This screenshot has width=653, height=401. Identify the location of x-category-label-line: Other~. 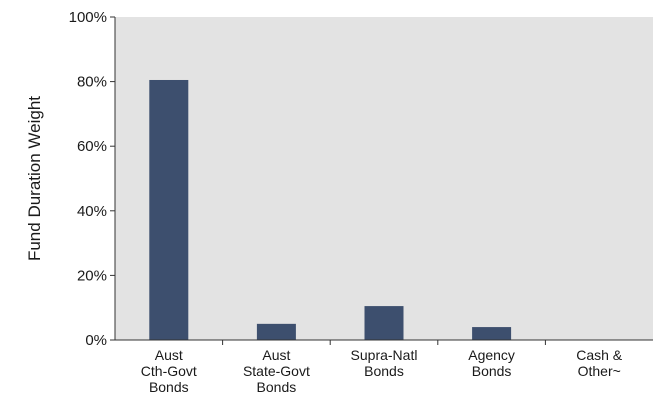
(599, 371).